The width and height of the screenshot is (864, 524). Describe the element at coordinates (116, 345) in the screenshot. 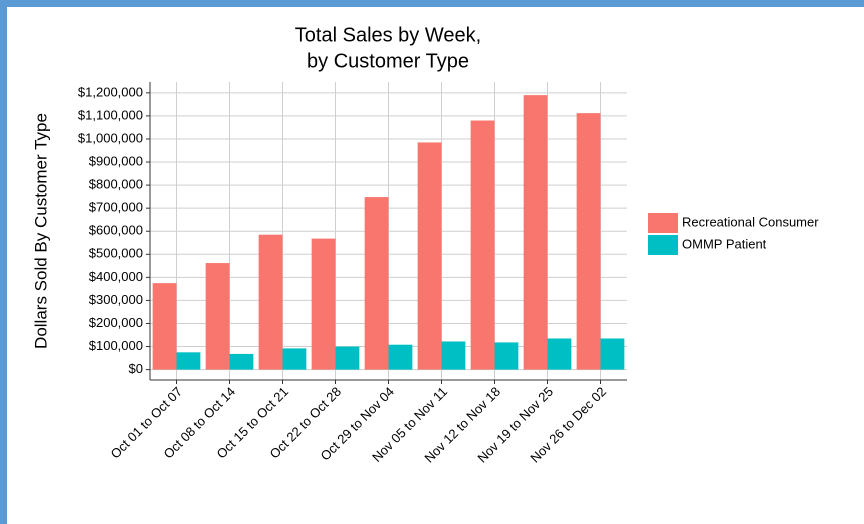

I see `y-tick-label: $100,000` at that location.